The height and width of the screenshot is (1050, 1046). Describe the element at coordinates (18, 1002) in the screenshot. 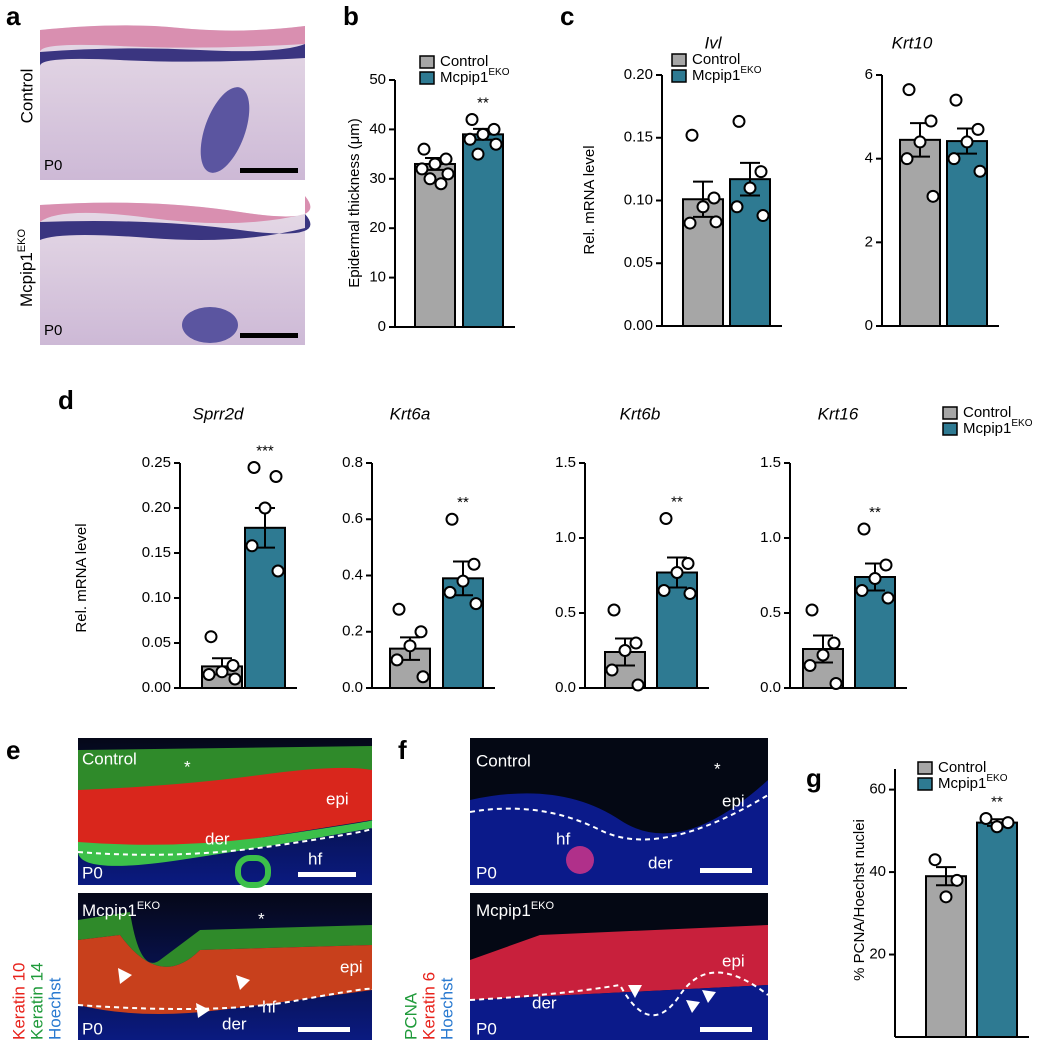

I see `stain-label: Keratin 10` at that location.